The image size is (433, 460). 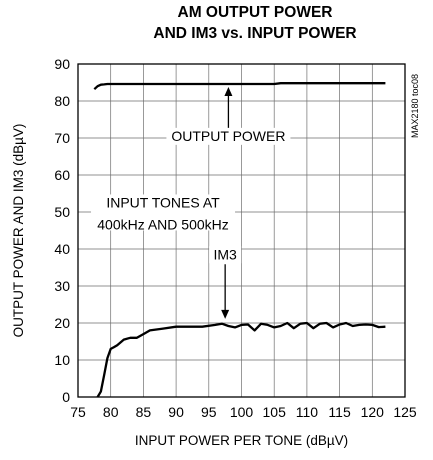 What do you see at coordinates (62, 212) in the screenshot?
I see `y-tick-label: 50` at bounding box center [62, 212].